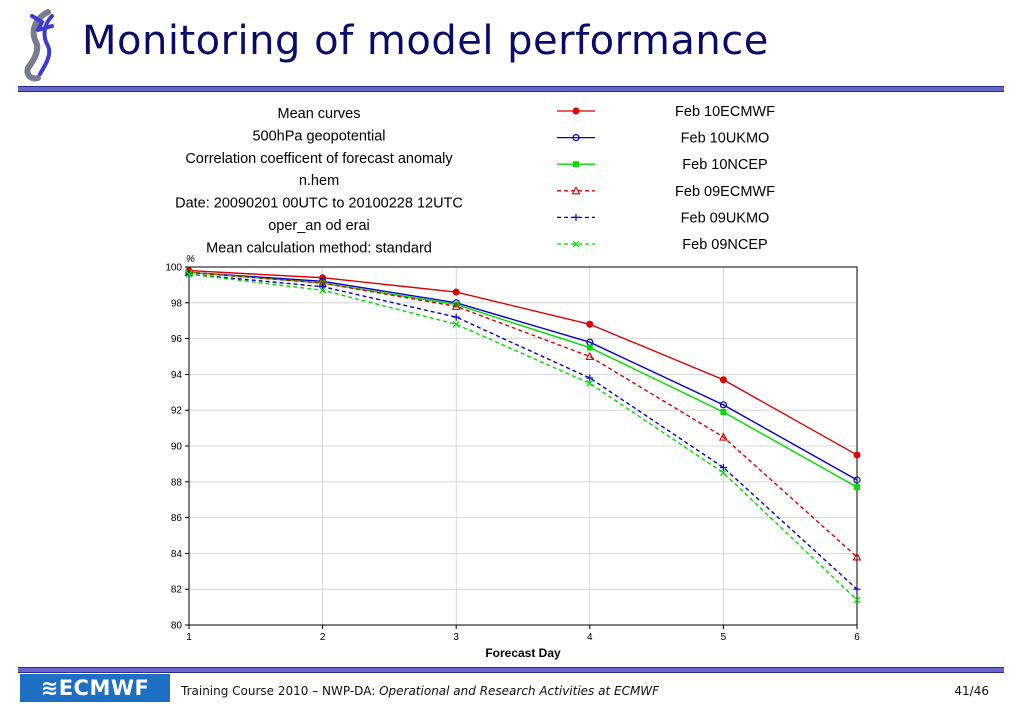 The height and width of the screenshot is (708, 1023). I want to click on y-tick-label: 100, so click(173, 268).